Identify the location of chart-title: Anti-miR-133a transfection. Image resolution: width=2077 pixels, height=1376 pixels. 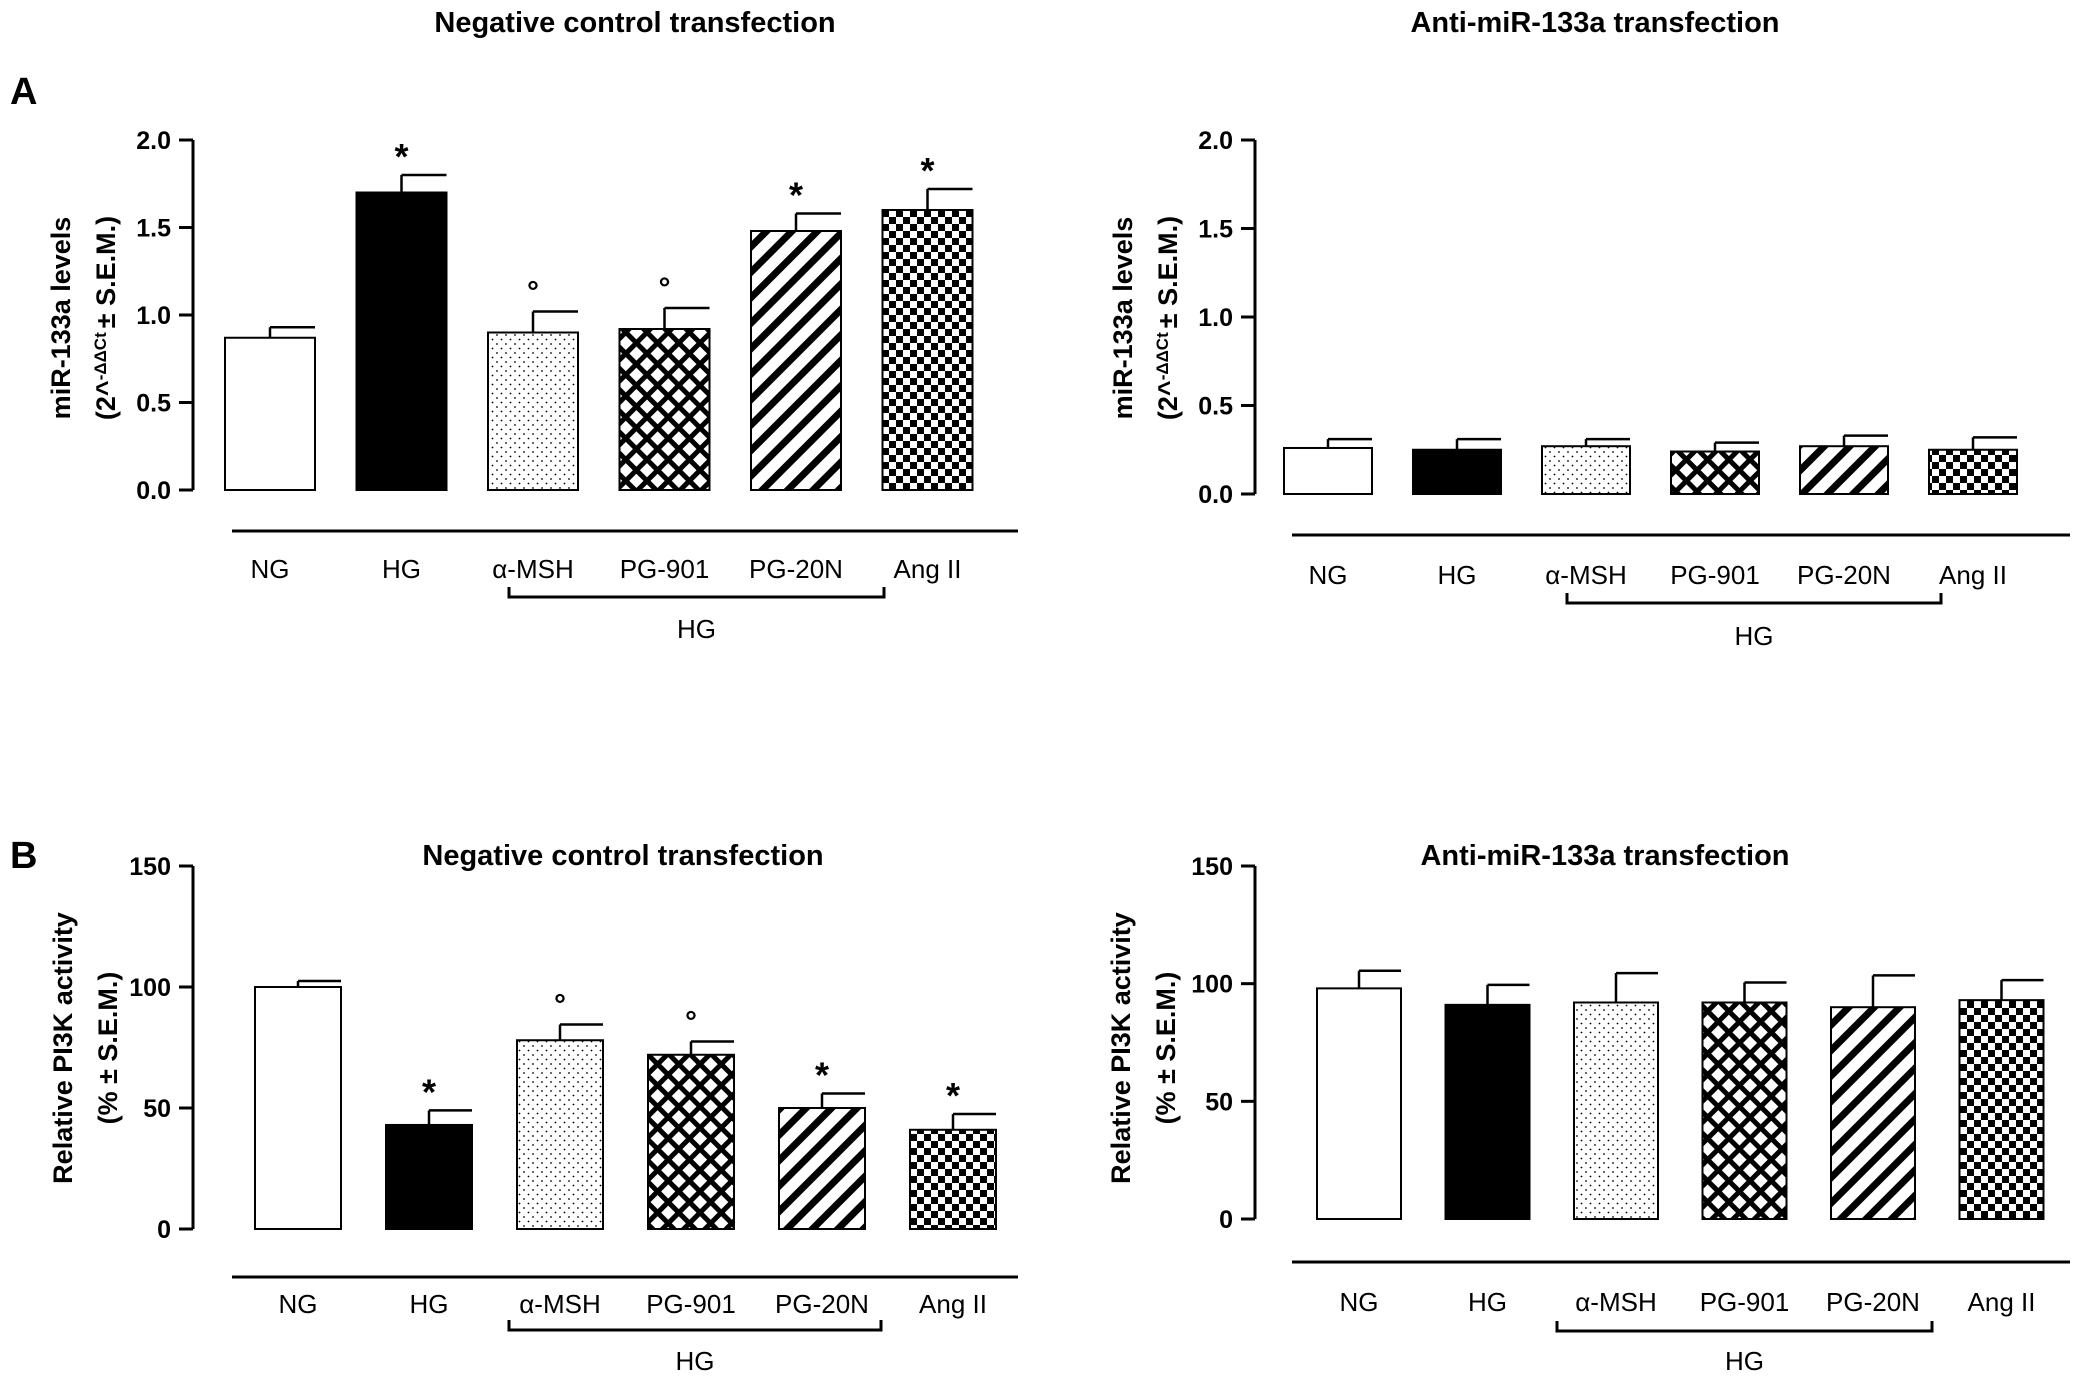
(1604, 856).